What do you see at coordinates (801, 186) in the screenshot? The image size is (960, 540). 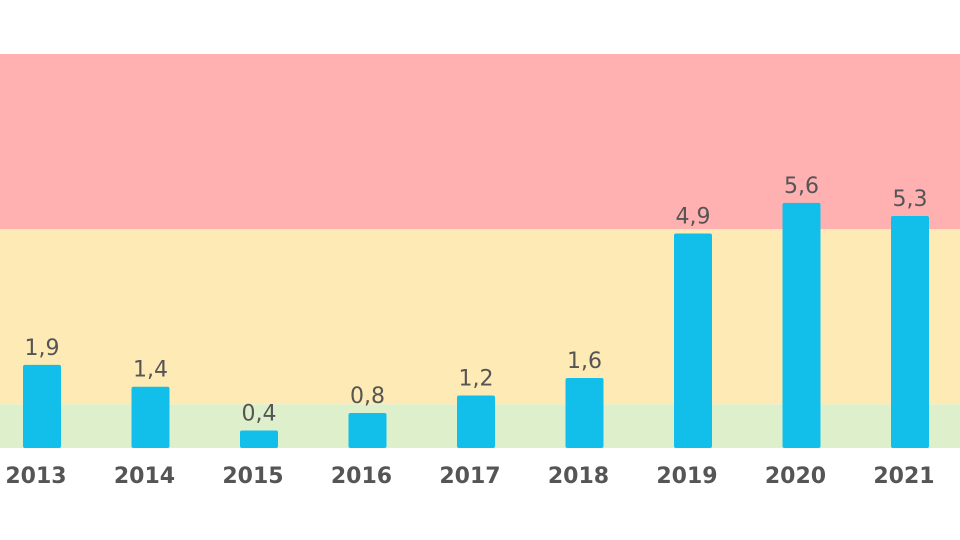 I see `value-label-2020: 5,6` at bounding box center [801, 186].